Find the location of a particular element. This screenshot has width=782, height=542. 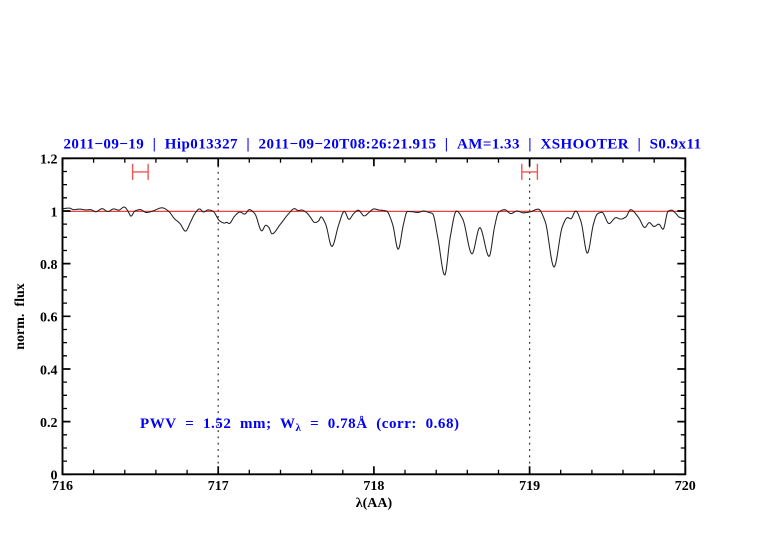

svg-text: 718 is located at coordinates (373, 486).